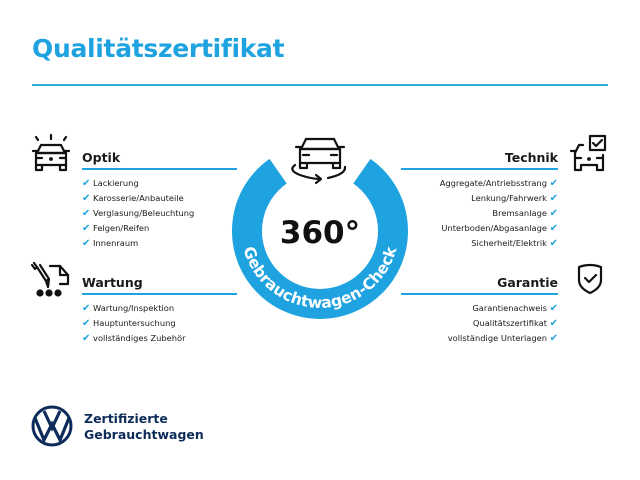 The height and width of the screenshot is (480, 640). What do you see at coordinates (509, 198) in the screenshot?
I see `item-label: Lenkung/Fahrwerk` at bounding box center [509, 198].